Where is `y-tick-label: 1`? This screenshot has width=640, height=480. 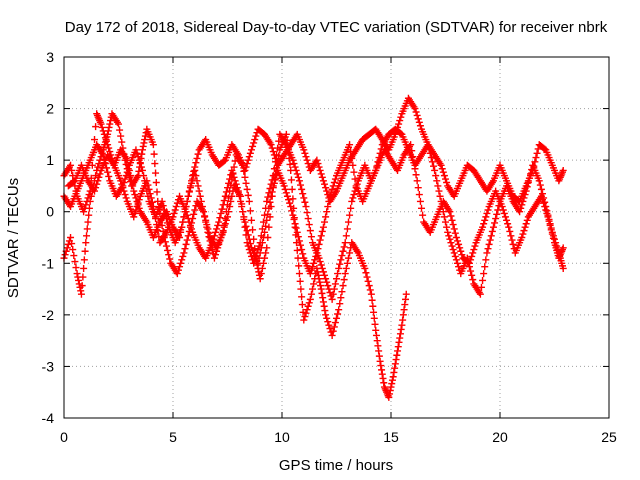
y-tick-label: 1 is located at coordinates (50, 160).